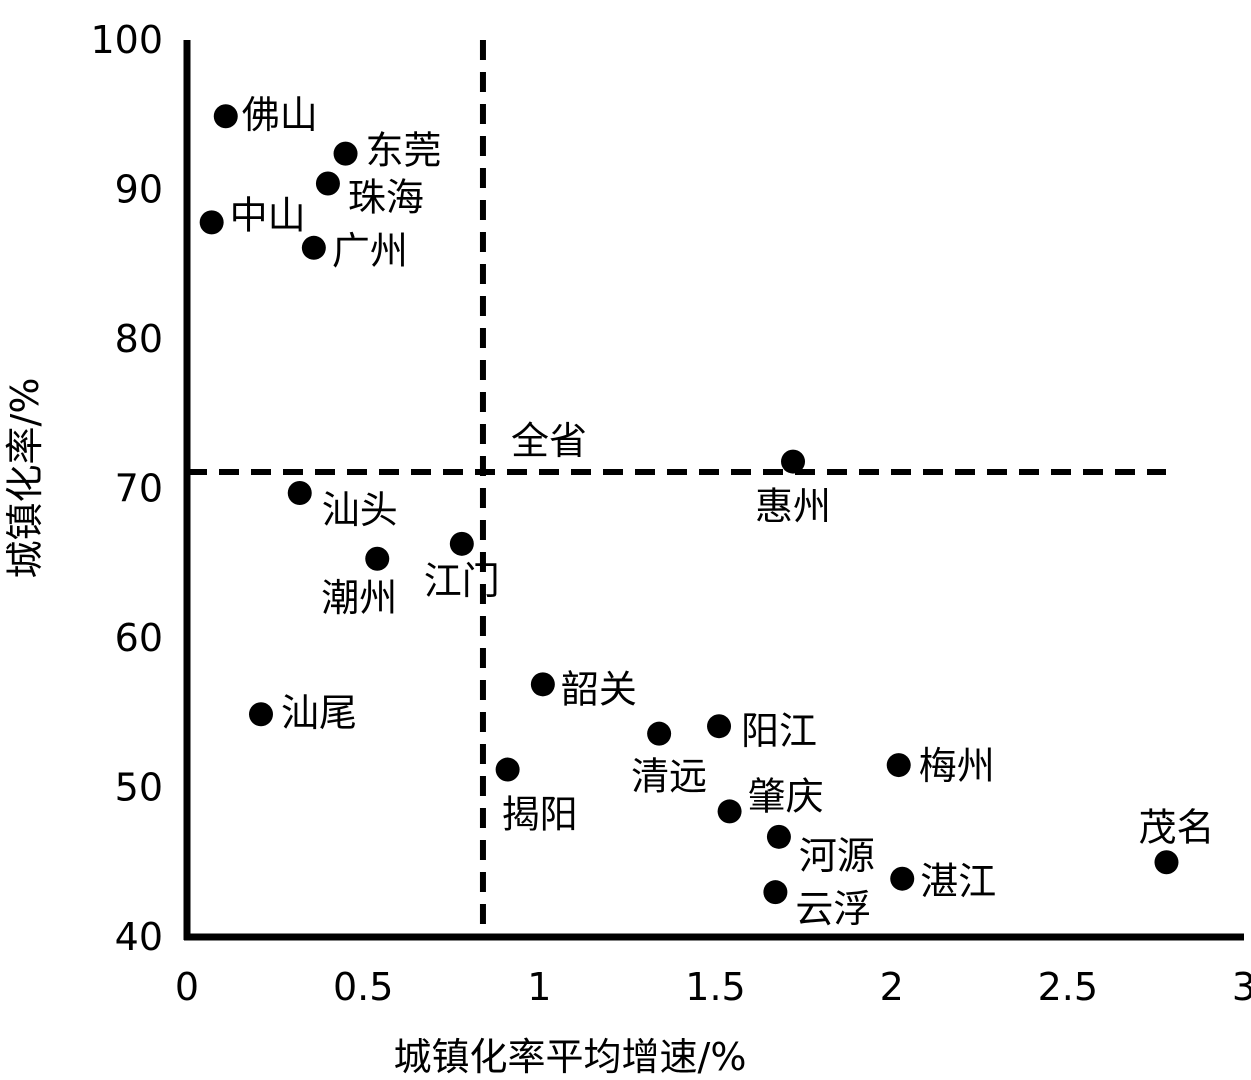 This screenshot has height=1080, width=1251. I want to click on point-label: 肇庆, so click(786, 796).